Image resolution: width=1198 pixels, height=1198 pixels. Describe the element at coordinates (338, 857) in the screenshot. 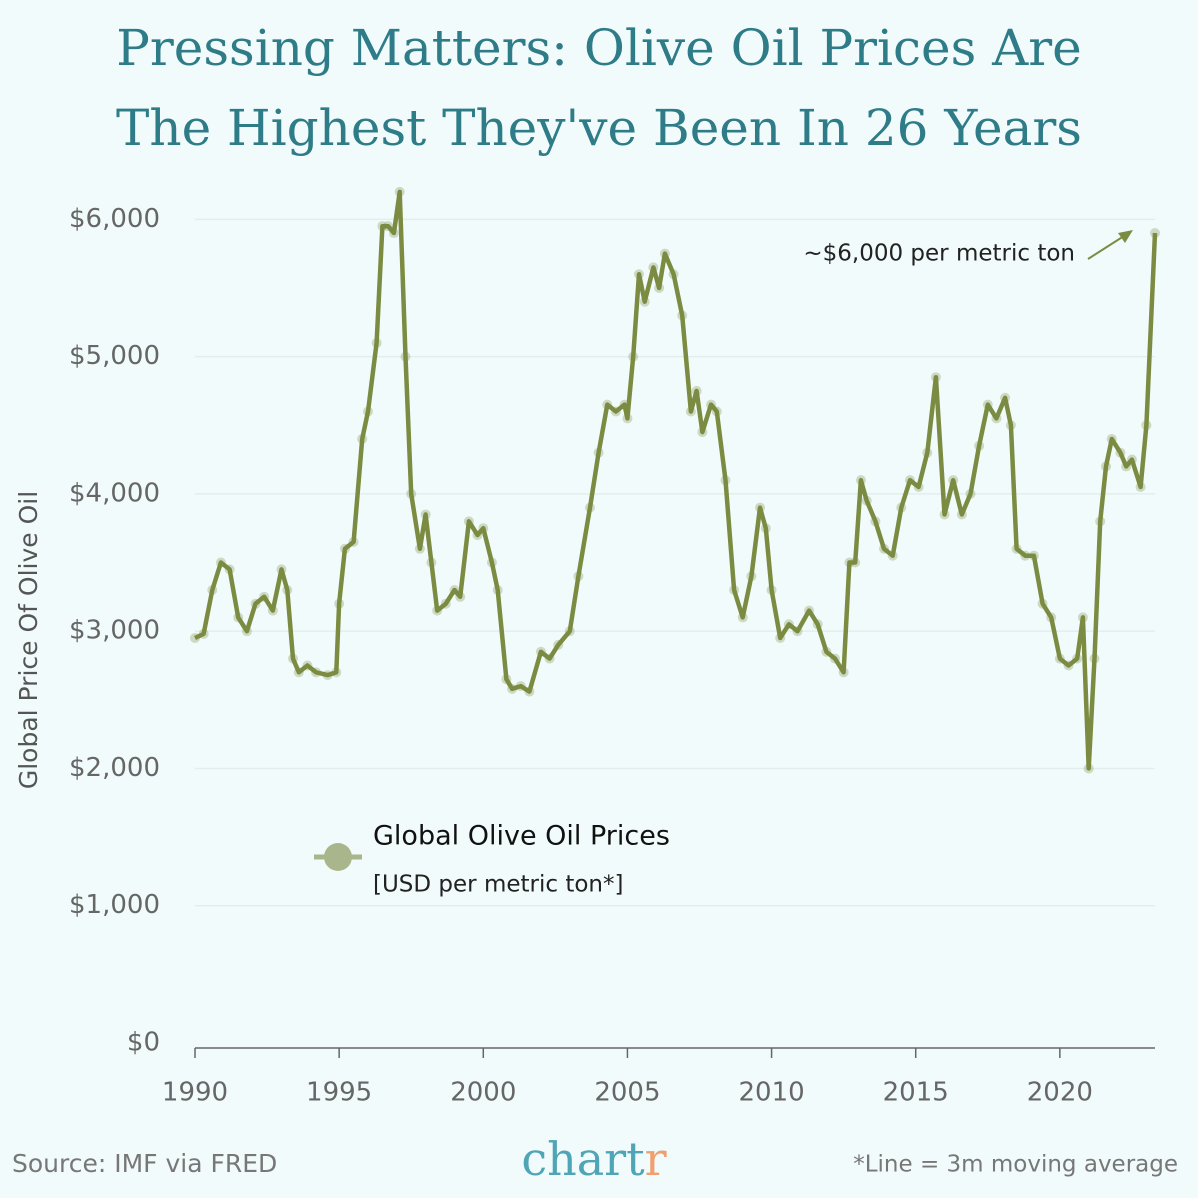

I see `legend-dot` at that location.